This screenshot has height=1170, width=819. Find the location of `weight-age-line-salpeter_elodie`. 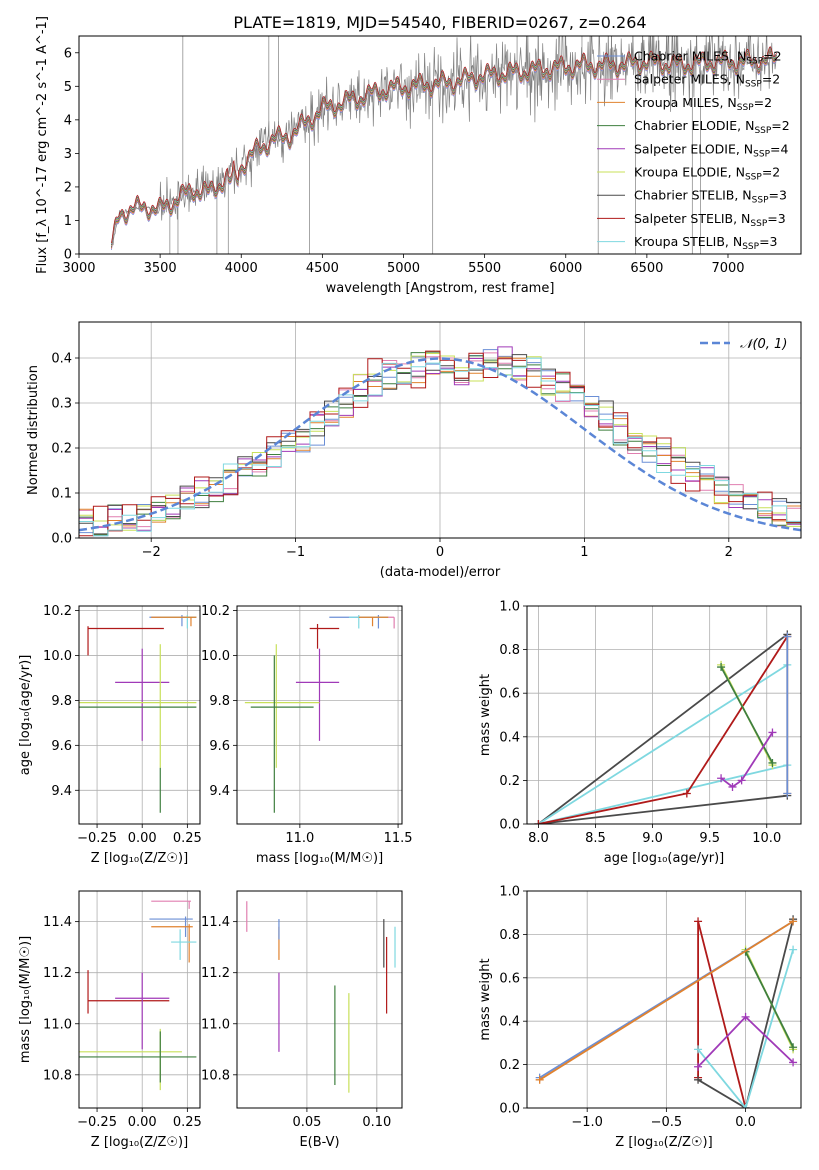

weight-age-line-salpeter_elodie is located at coordinates (747, 760).